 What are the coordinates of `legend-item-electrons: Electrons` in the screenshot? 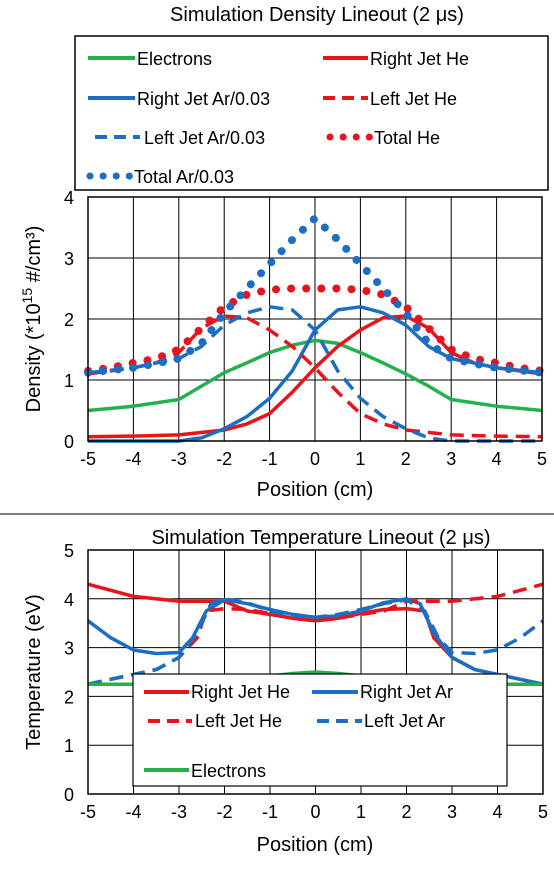 It's located at (150, 59).